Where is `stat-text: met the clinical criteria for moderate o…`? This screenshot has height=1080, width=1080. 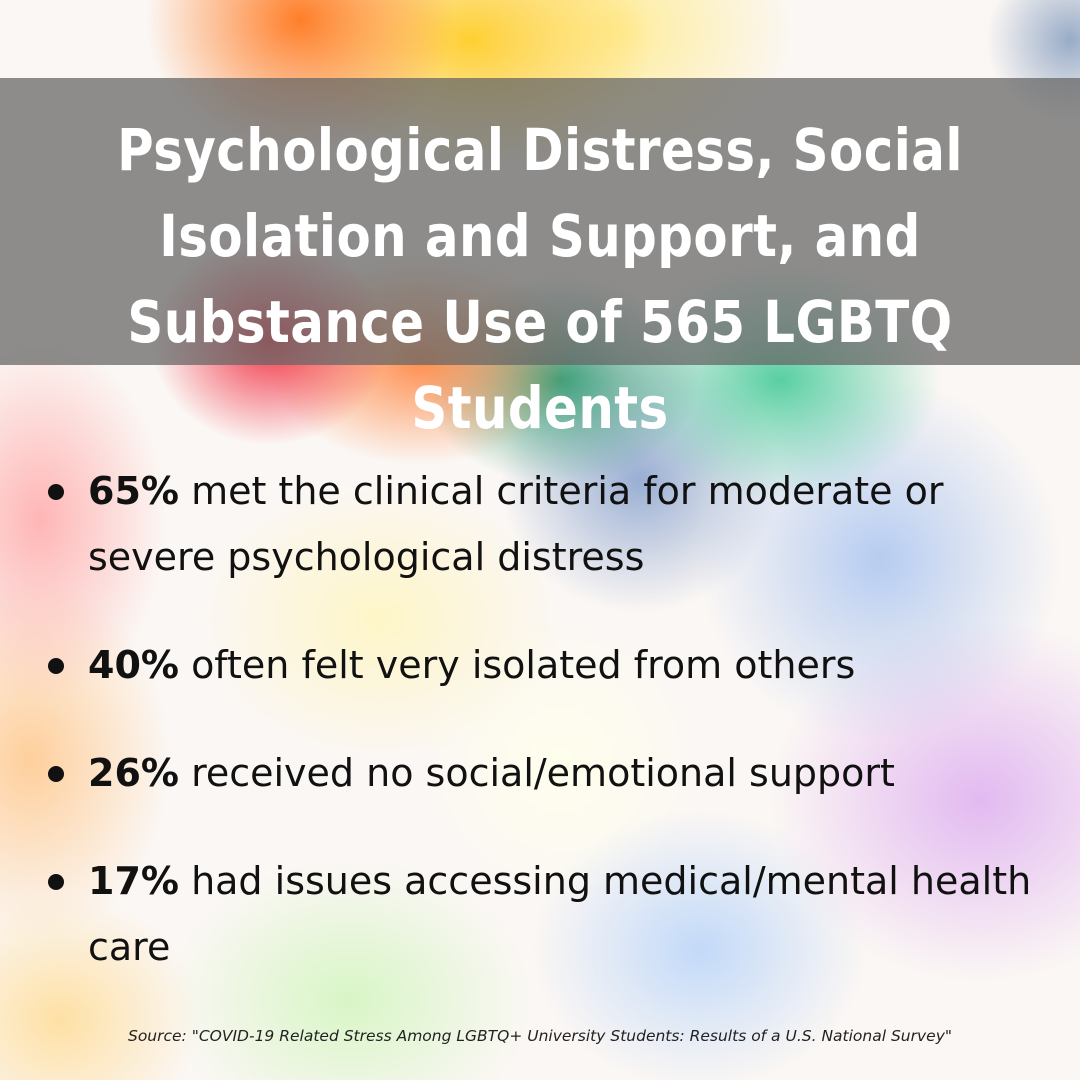 stat-text: met the clinical criteria for moderate o… is located at coordinates (516, 524).